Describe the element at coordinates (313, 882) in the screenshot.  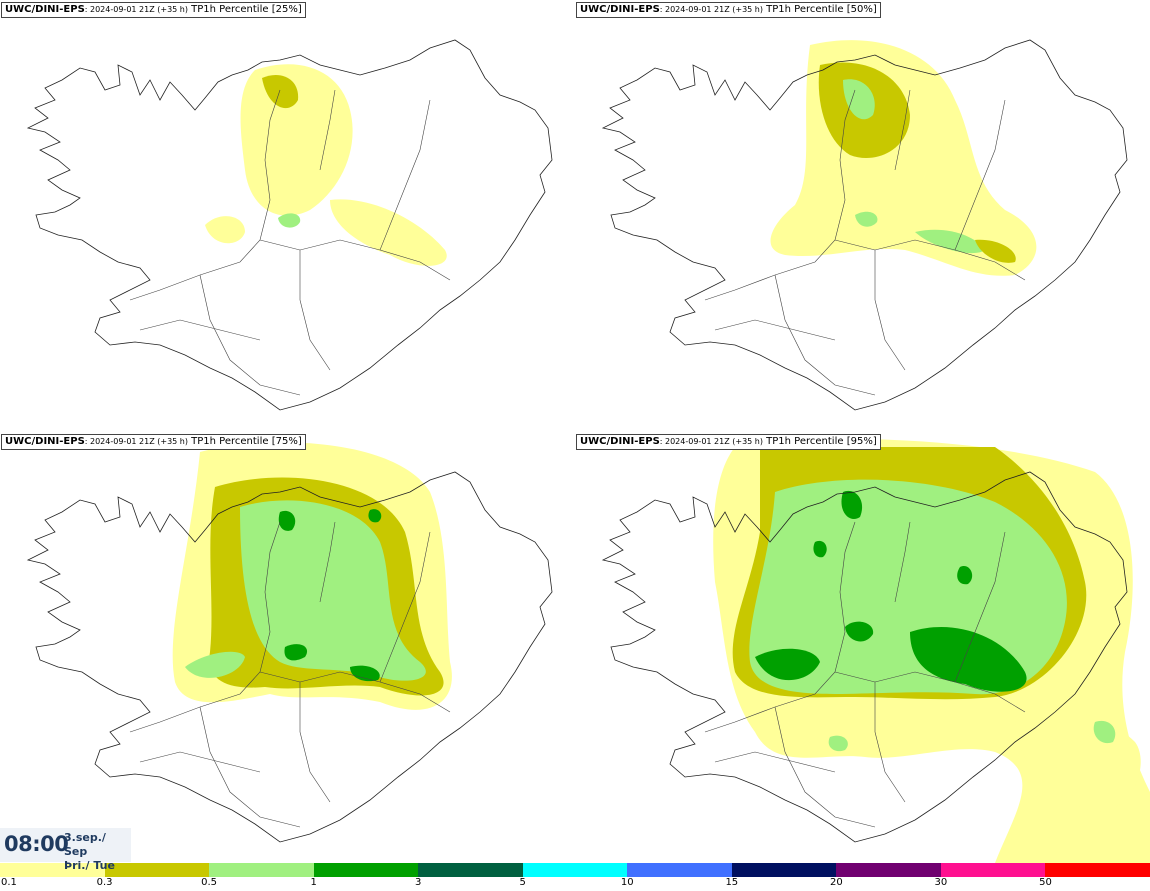
I see `legend-tick-label: 1` at that location.